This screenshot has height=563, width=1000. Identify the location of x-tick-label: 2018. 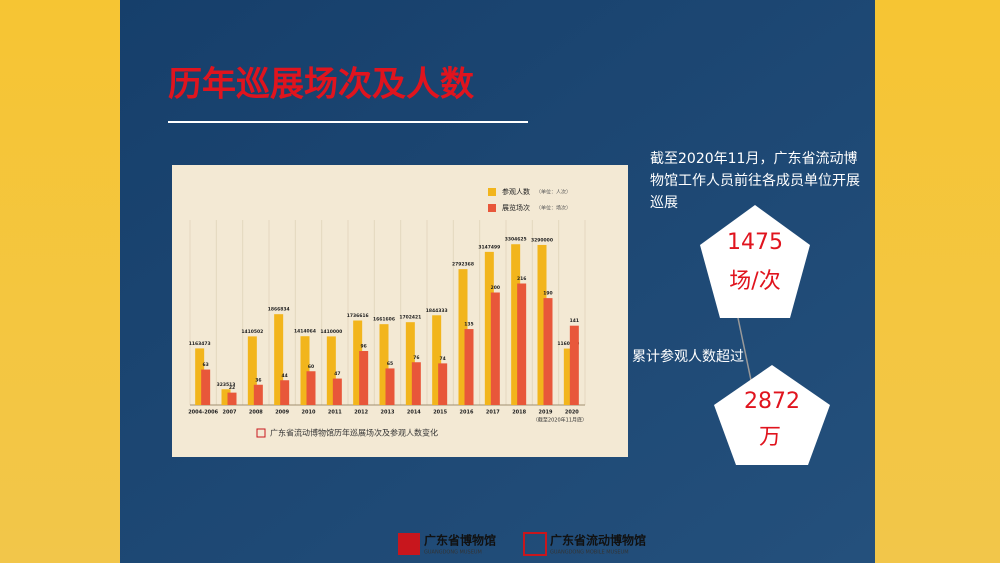
(519, 413).